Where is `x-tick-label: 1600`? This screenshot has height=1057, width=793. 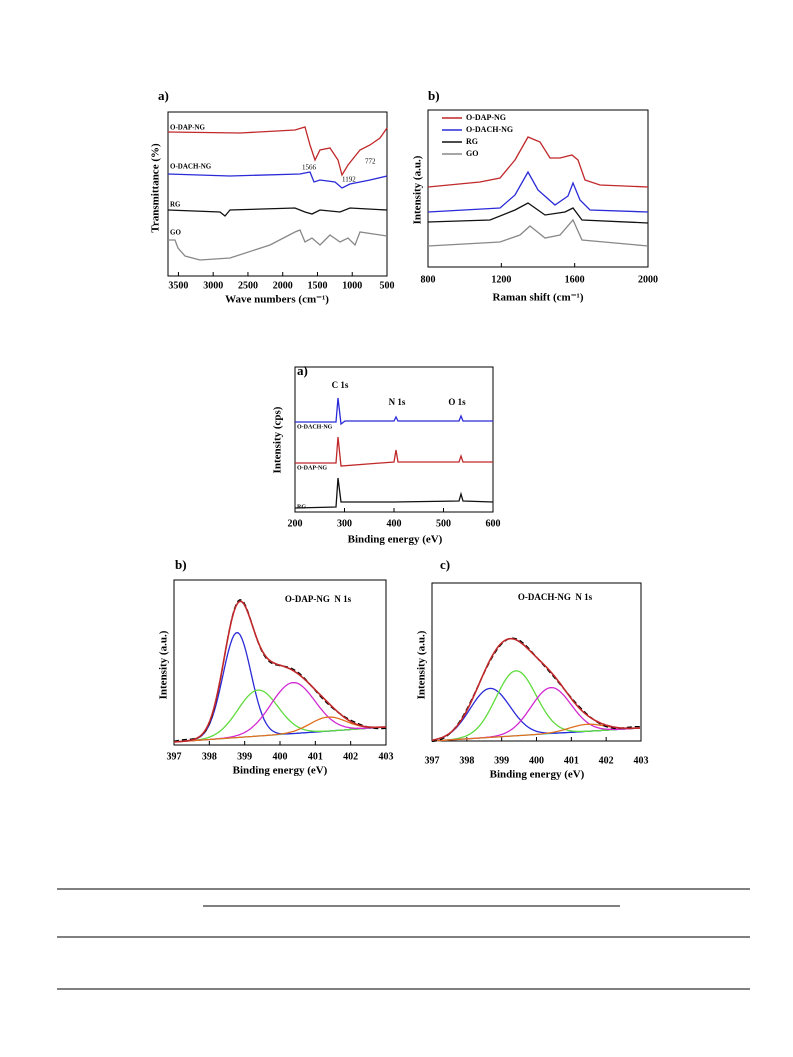 x-tick-label: 1600 is located at coordinates (575, 279).